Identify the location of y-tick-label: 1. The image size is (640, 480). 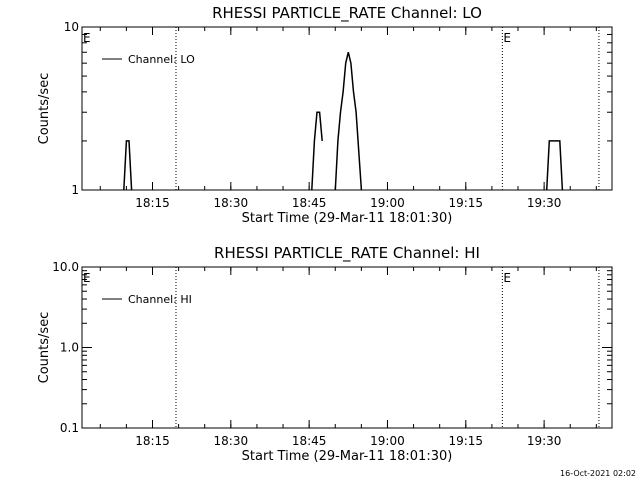
(75, 190).